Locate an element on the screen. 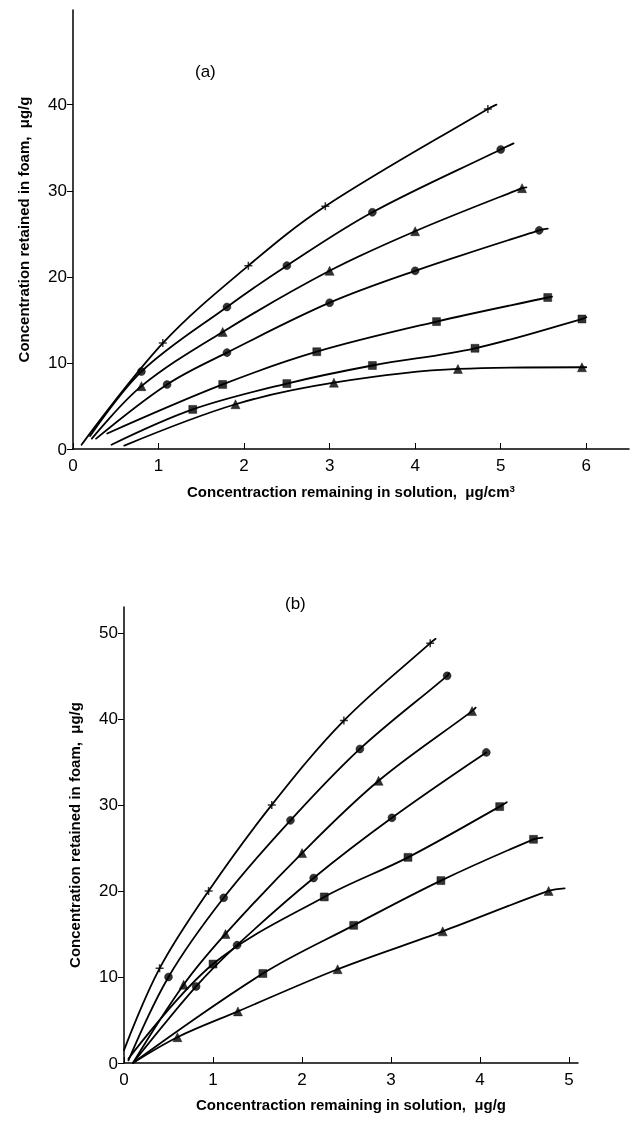 The width and height of the screenshot is (637, 1131). chart-title: (b) is located at coordinates (295, 603).